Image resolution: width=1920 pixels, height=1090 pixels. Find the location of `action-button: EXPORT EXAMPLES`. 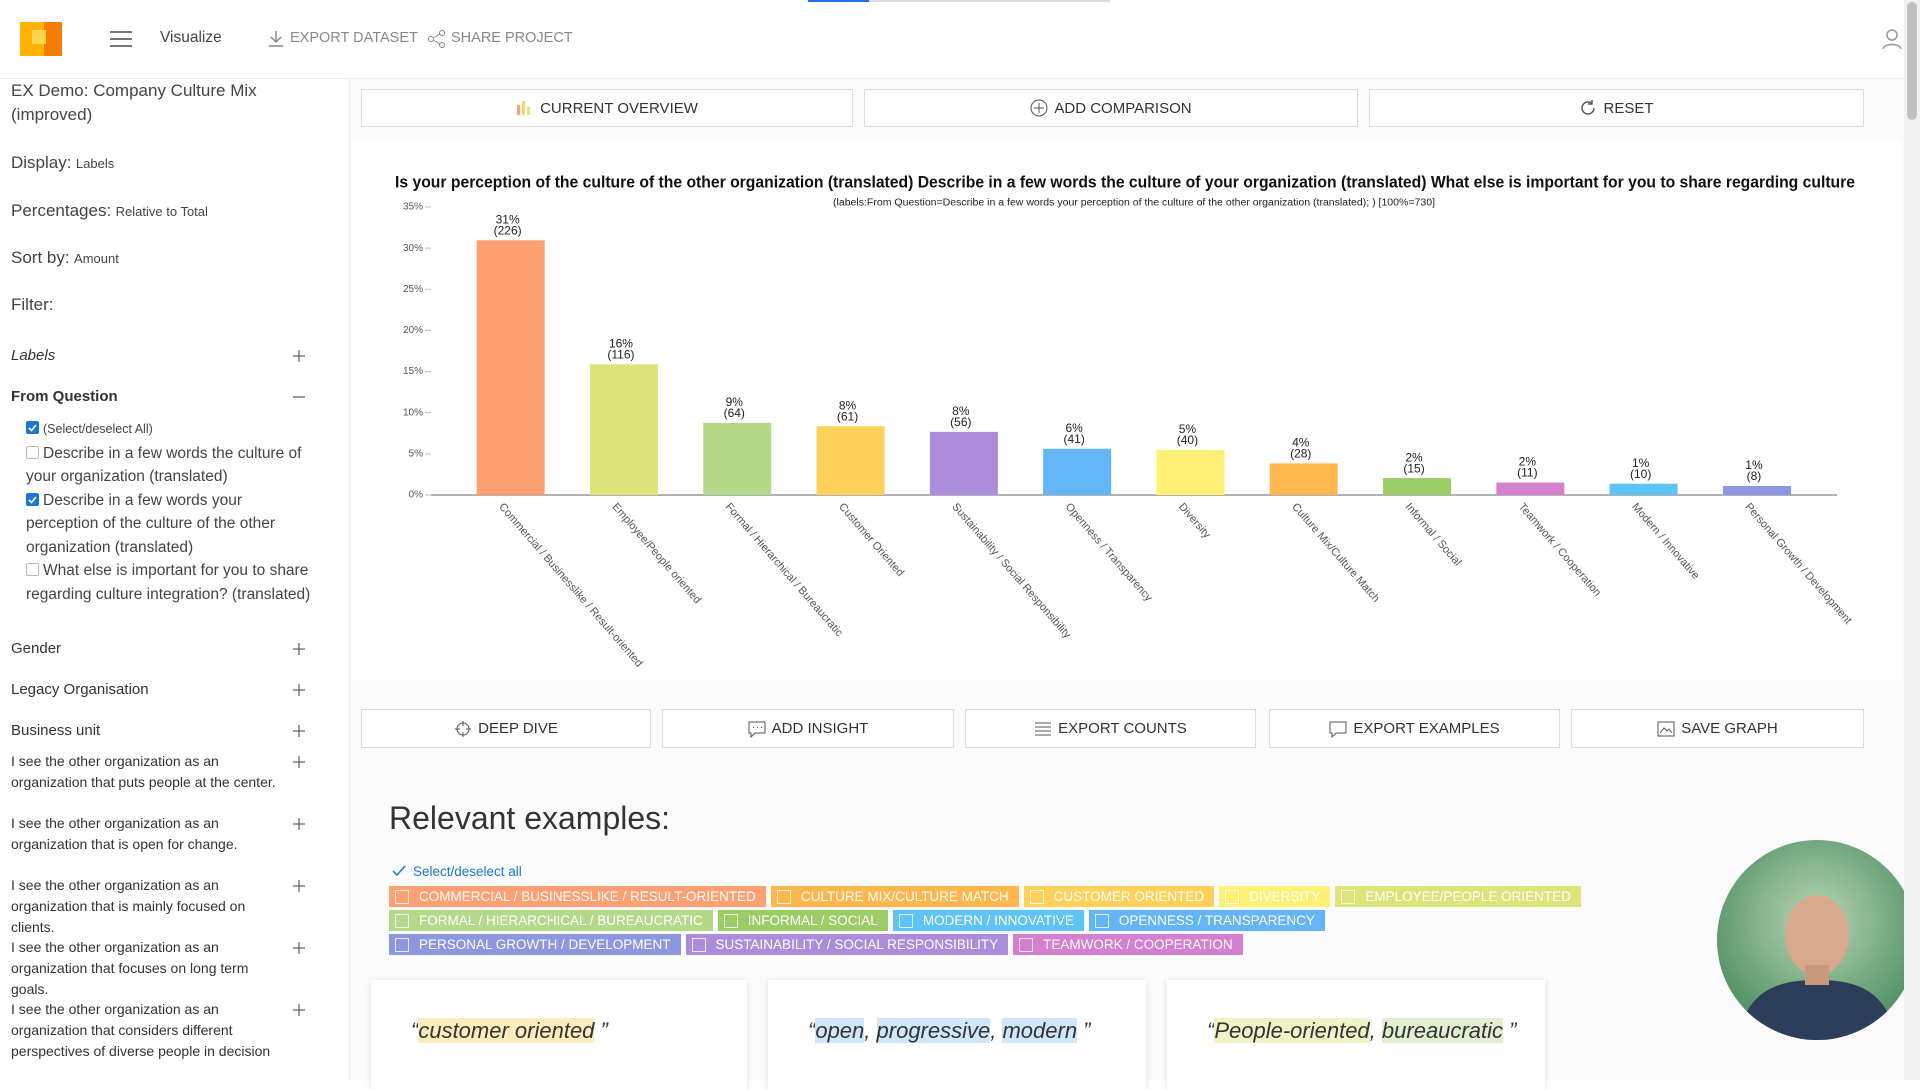

action-button: EXPORT EXAMPLES is located at coordinates (1414, 728).